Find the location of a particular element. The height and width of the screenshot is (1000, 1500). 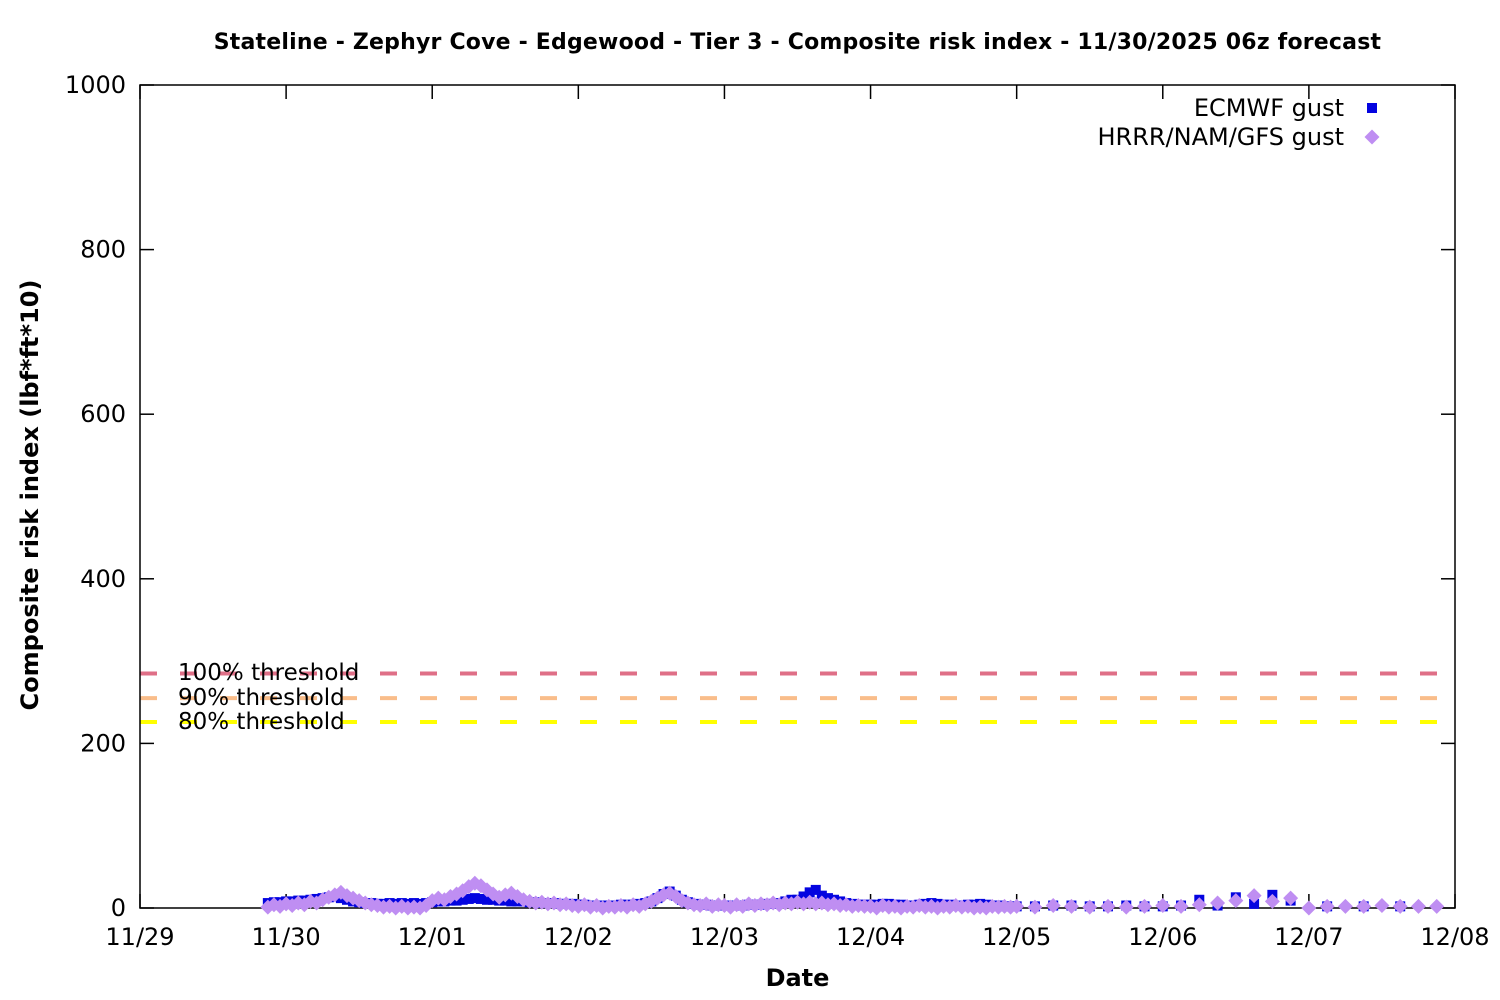

y-axis-label: Composite risk index (lbf*ft*10) is located at coordinates (30, 495).